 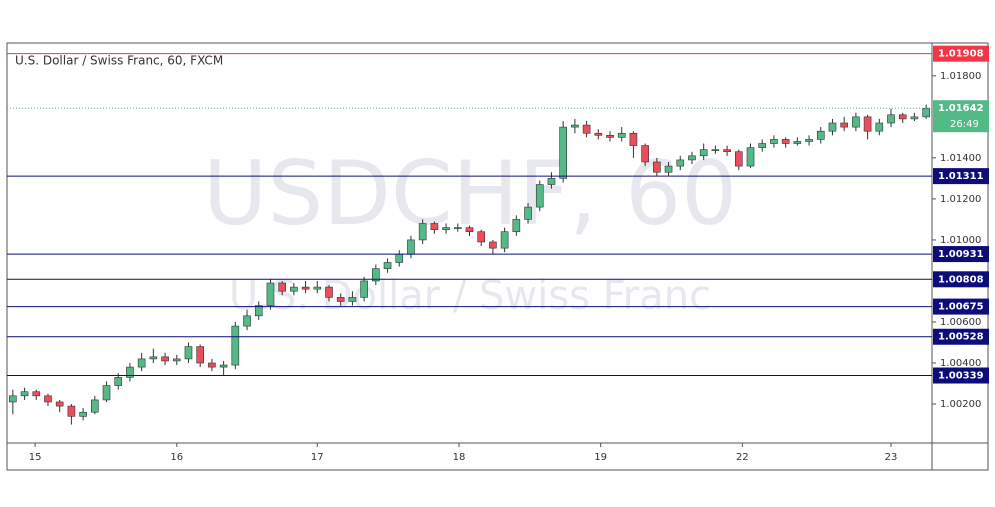 I want to click on y-tick-label: 1.00400, so click(x=960, y=363).